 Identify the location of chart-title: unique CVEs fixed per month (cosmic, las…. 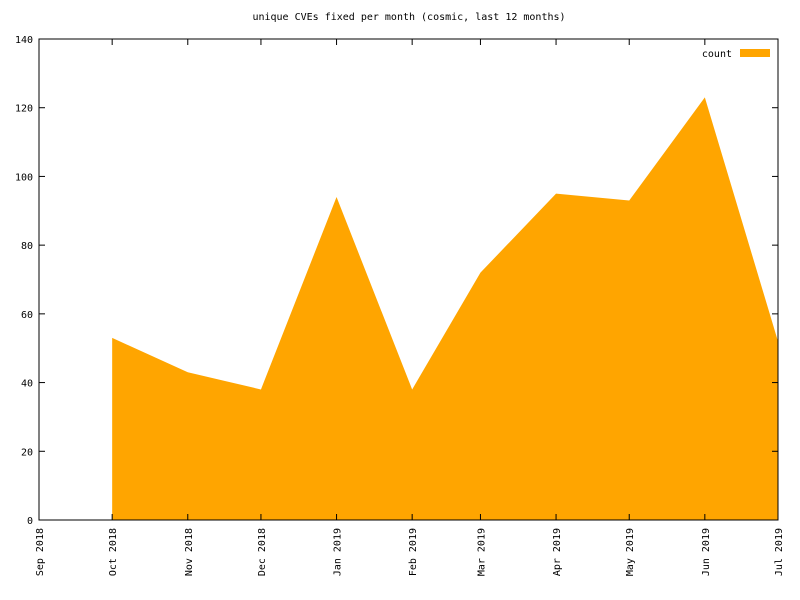
(408, 17).